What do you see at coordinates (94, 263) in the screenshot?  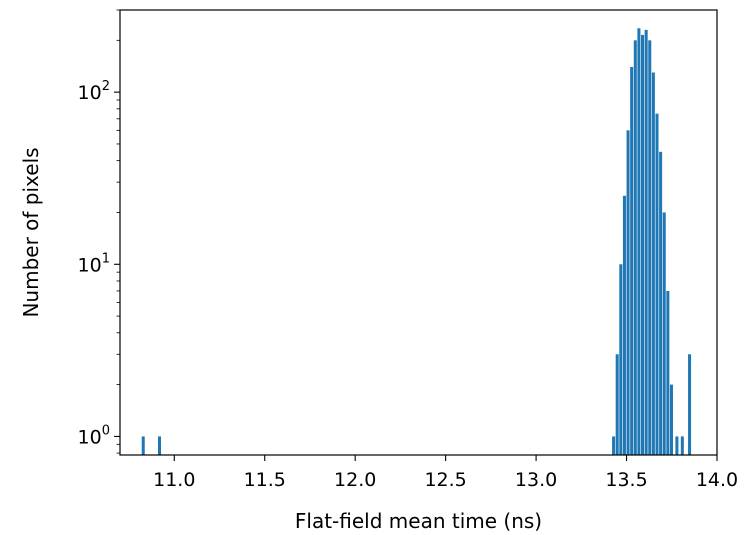 I see `y-tick-label: 10¹` at bounding box center [94, 263].